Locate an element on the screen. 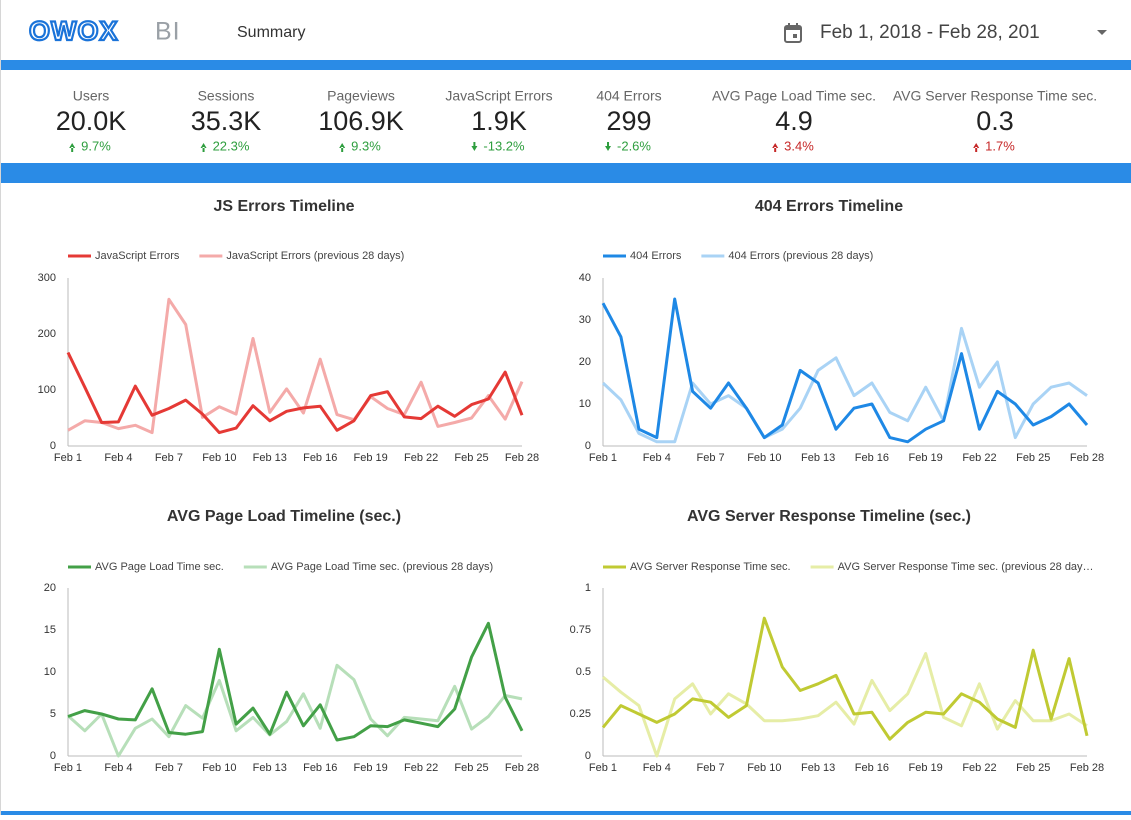 The width and height of the screenshot is (1131, 820). kpi-value: 20.0K is located at coordinates (91, 121).